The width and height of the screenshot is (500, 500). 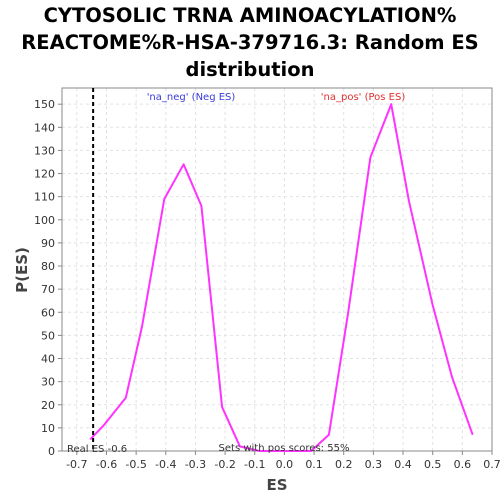 What do you see at coordinates (48, 243) in the screenshot?
I see `y-tick-label: 90` at bounding box center [48, 243].